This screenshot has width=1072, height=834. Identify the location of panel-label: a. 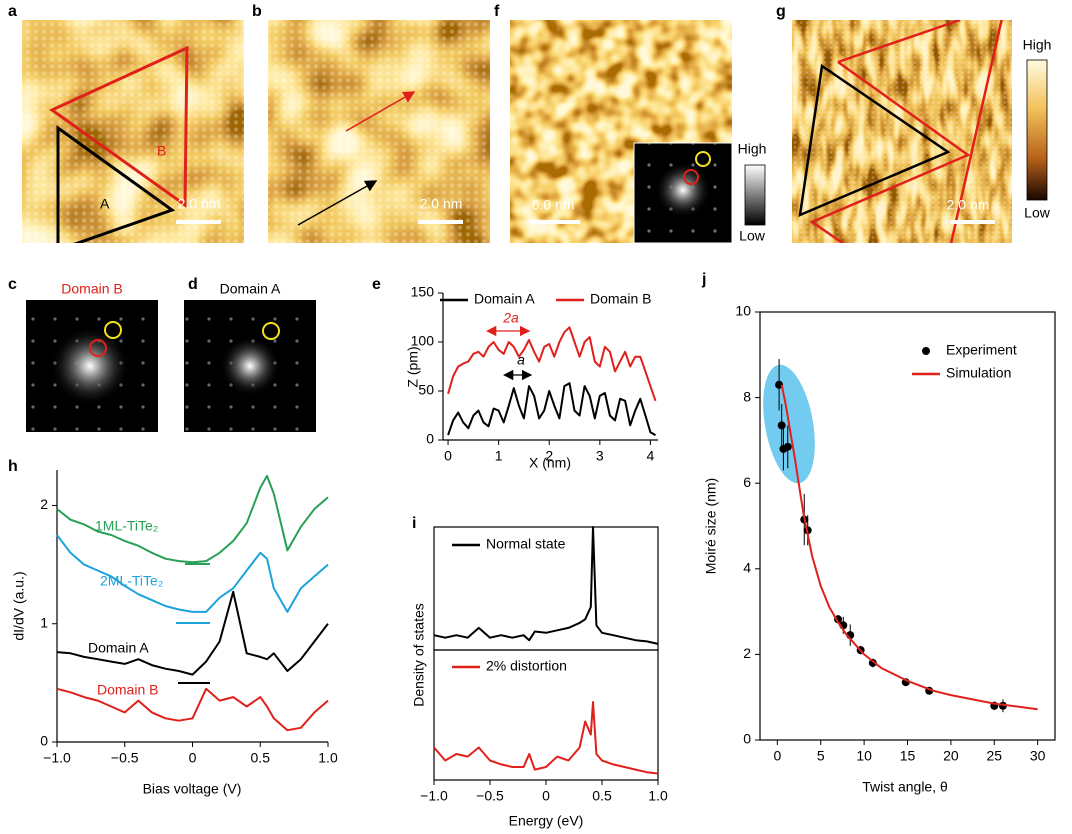
(12, 11).